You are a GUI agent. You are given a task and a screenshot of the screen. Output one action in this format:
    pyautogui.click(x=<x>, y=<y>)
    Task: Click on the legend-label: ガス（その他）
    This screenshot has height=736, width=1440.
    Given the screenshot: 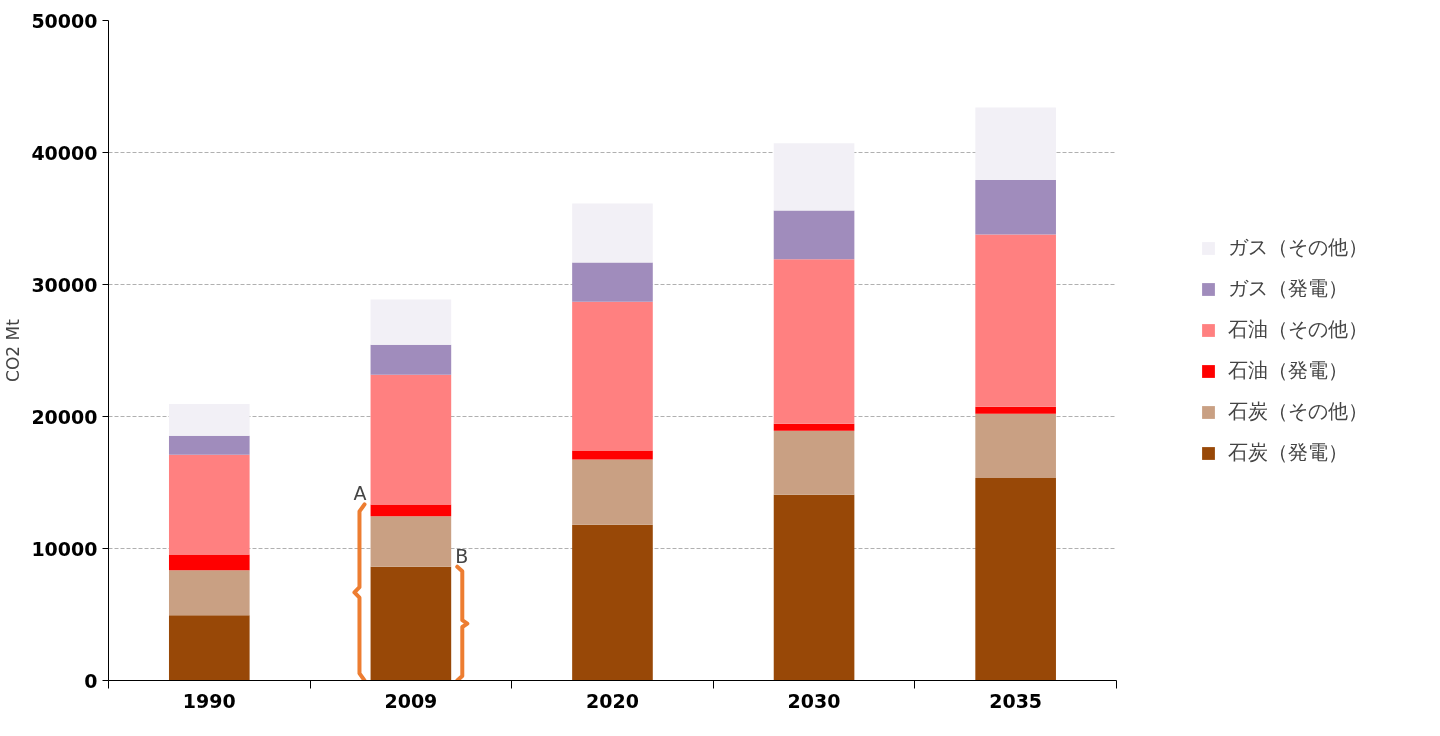 What is the action you would take?
    pyautogui.click(x=1298, y=247)
    